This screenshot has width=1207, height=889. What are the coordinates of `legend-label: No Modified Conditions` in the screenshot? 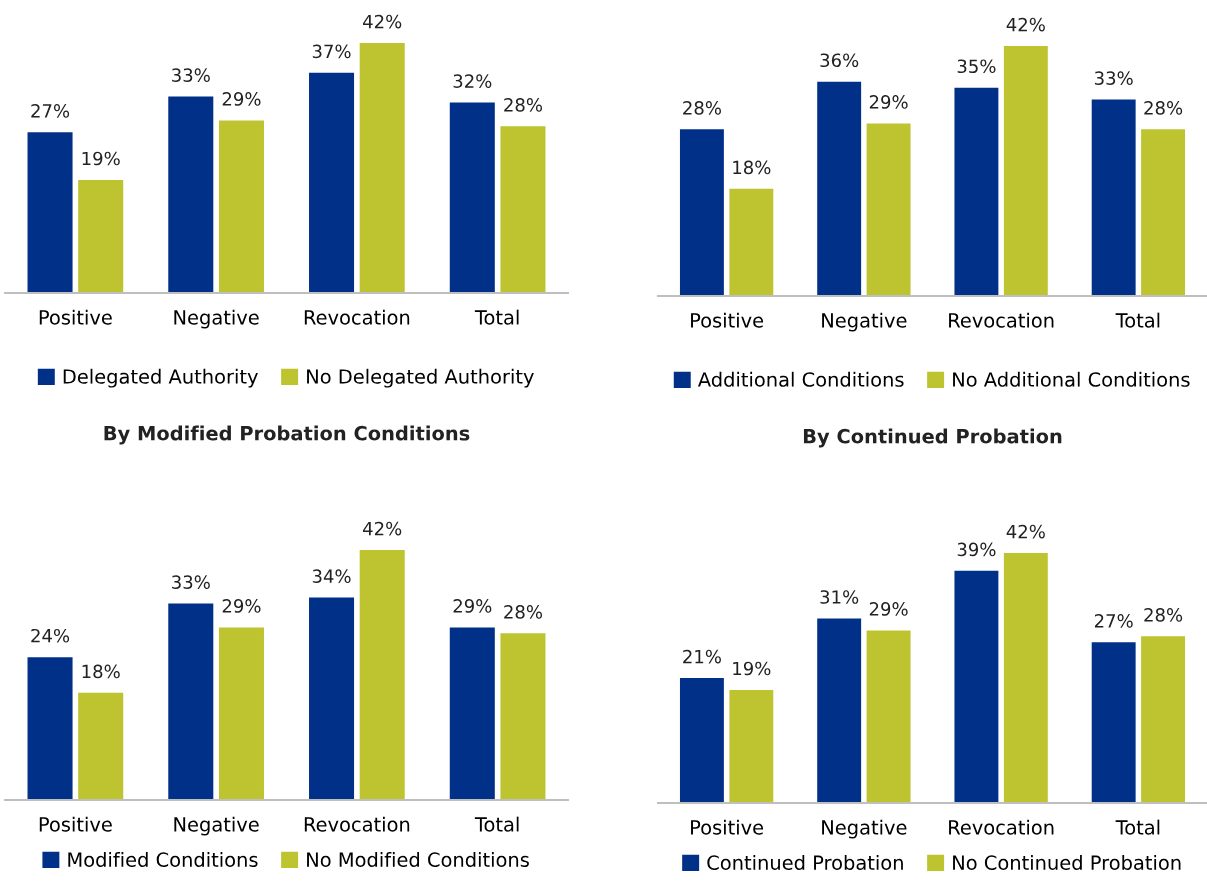 It's located at (418, 859).